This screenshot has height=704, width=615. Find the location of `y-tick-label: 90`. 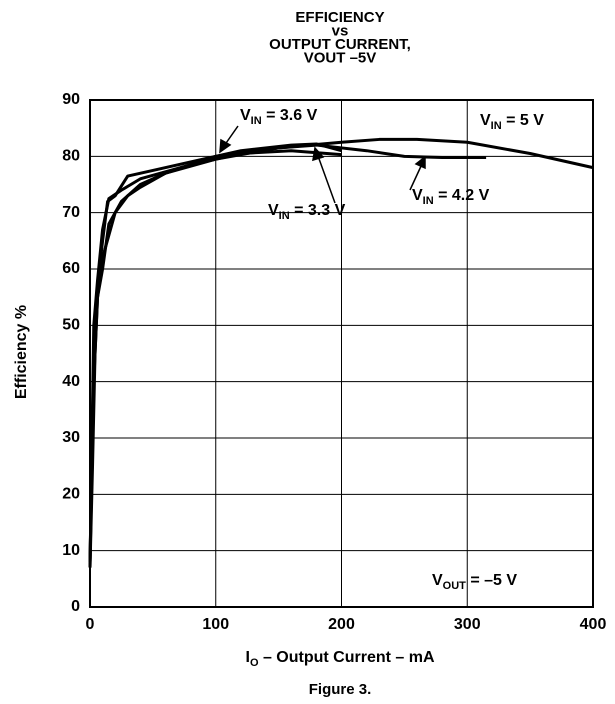

y-tick-label: 90 is located at coordinates (71, 99).